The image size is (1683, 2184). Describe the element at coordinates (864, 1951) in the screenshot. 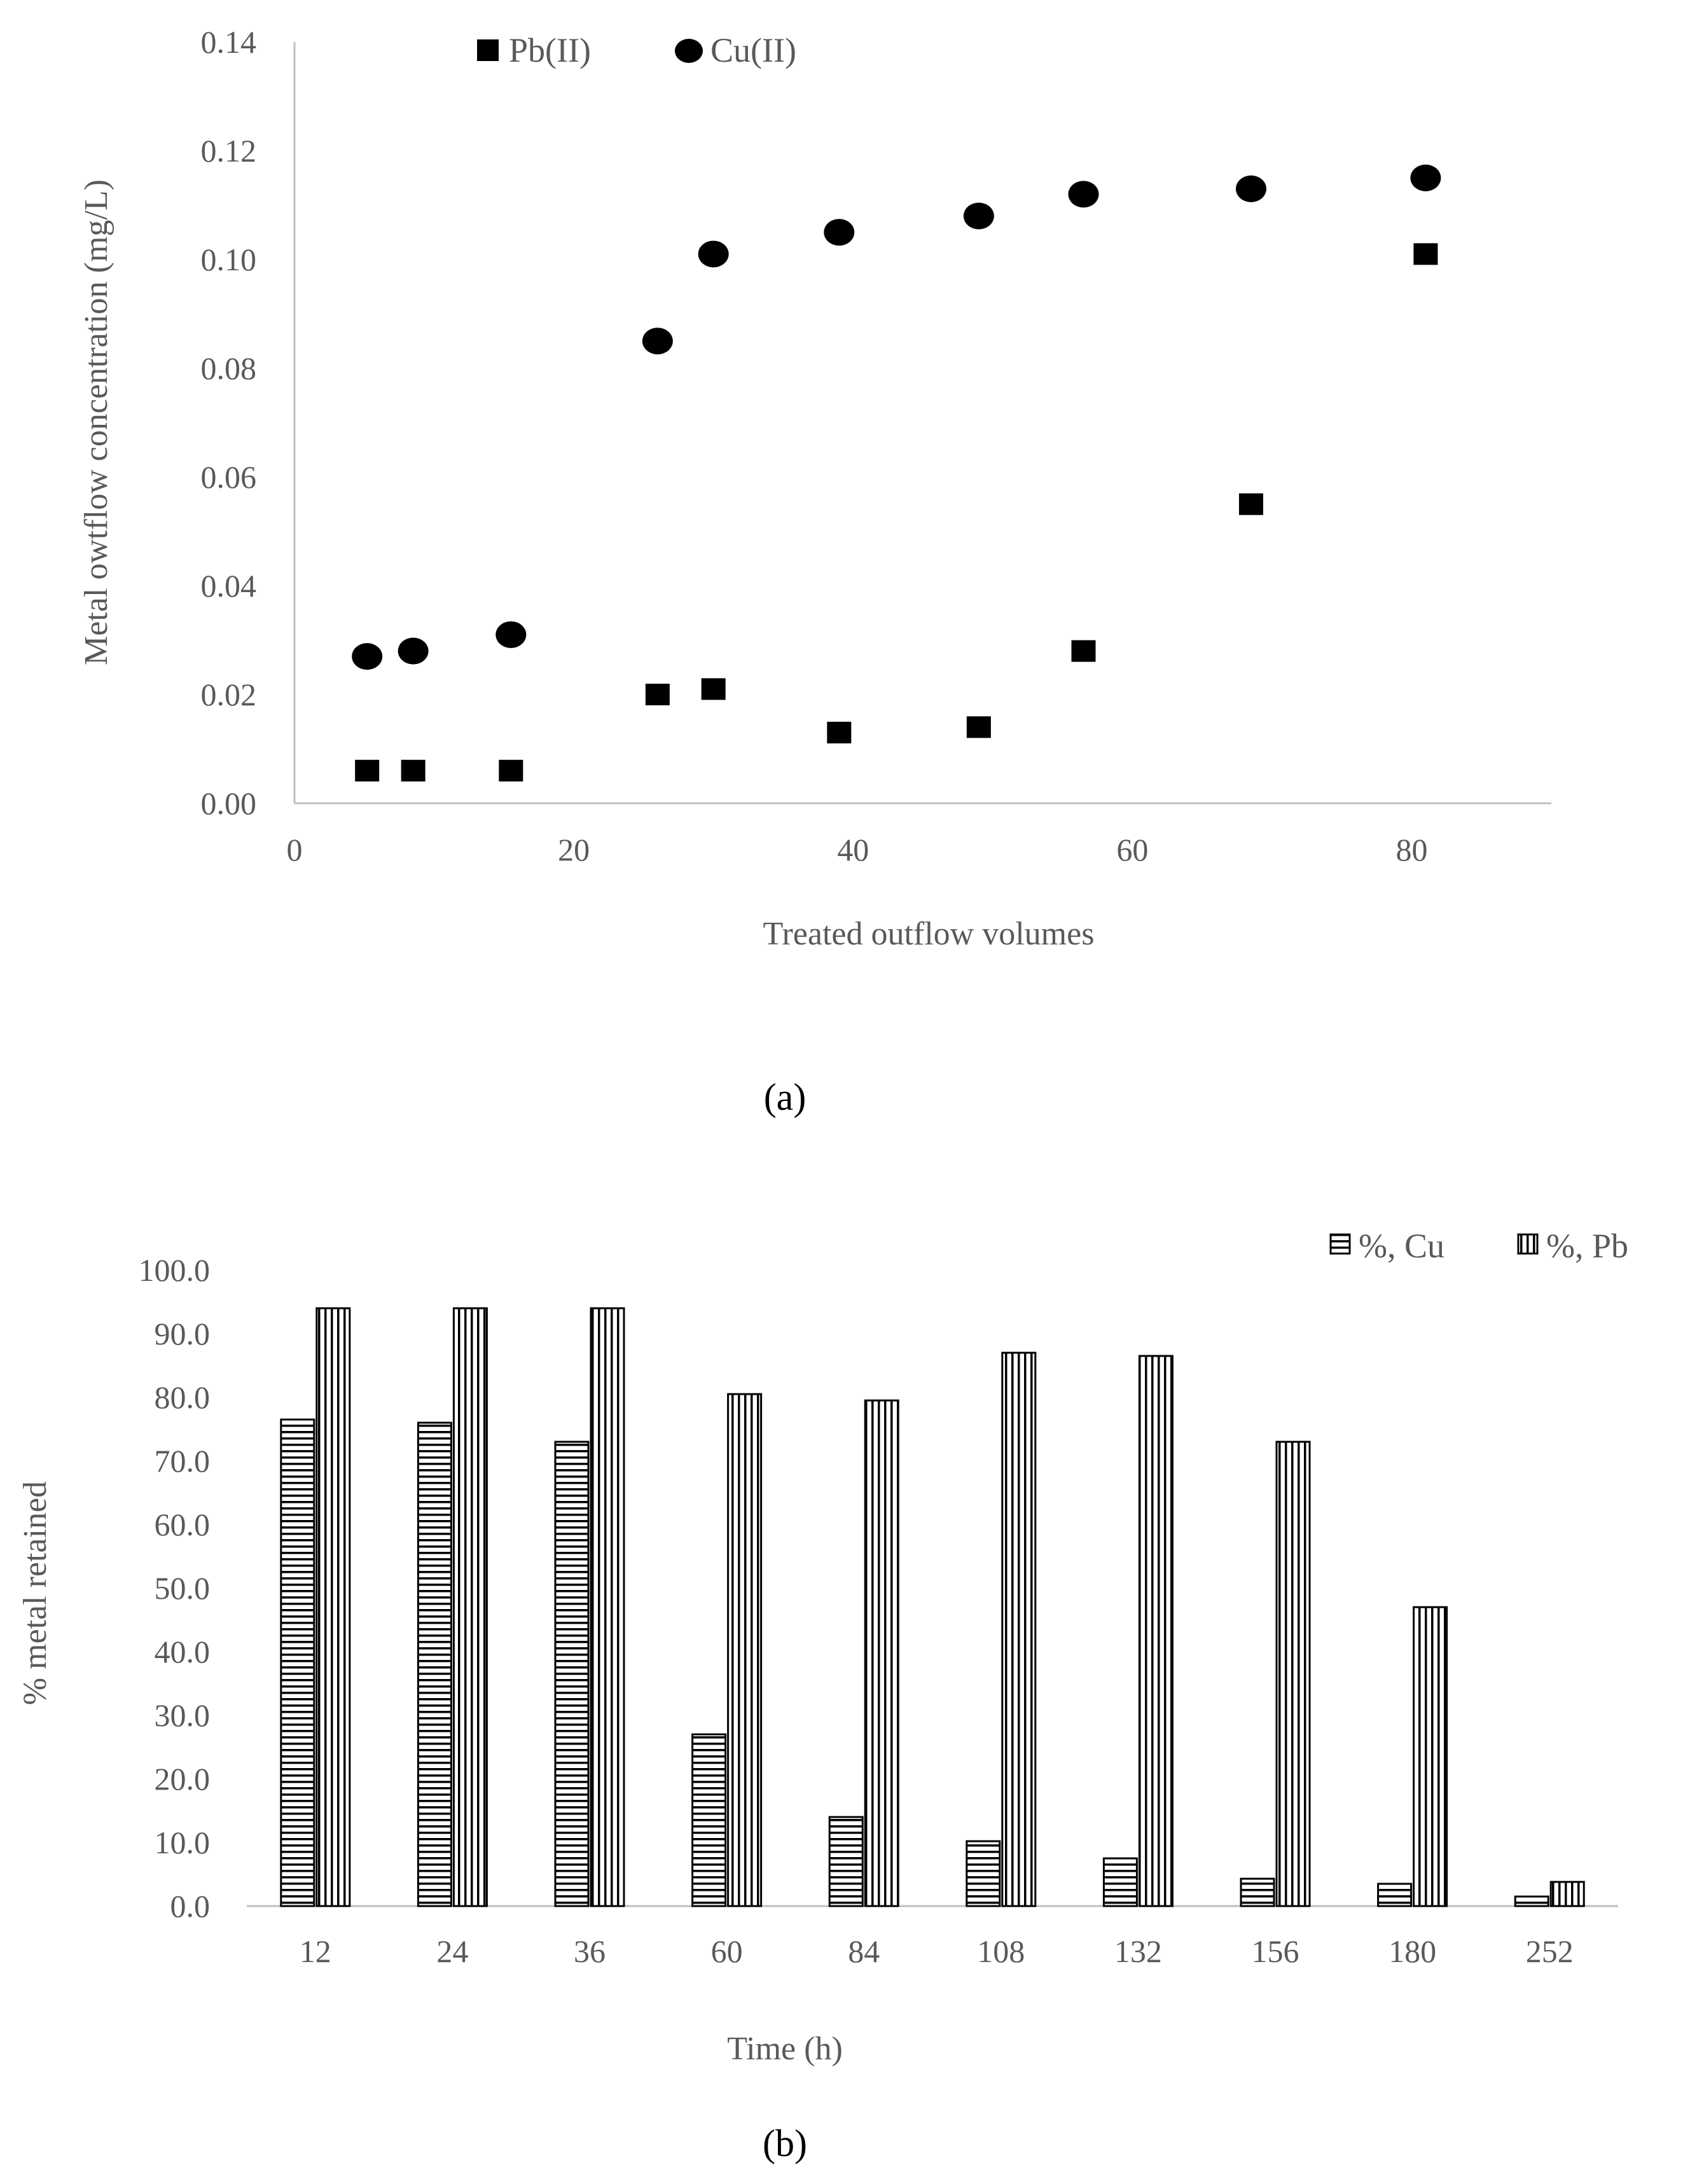

I see `x-tick-label-b: 84` at that location.